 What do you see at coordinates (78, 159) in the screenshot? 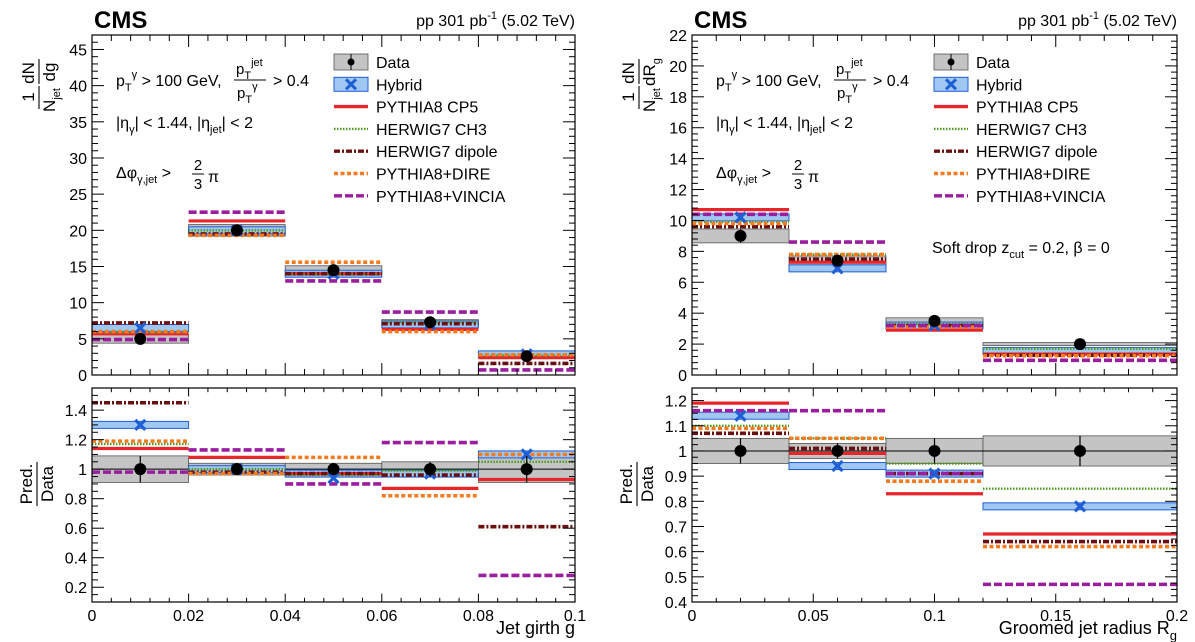
I see `y-tick-label: 30` at bounding box center [78, 159].